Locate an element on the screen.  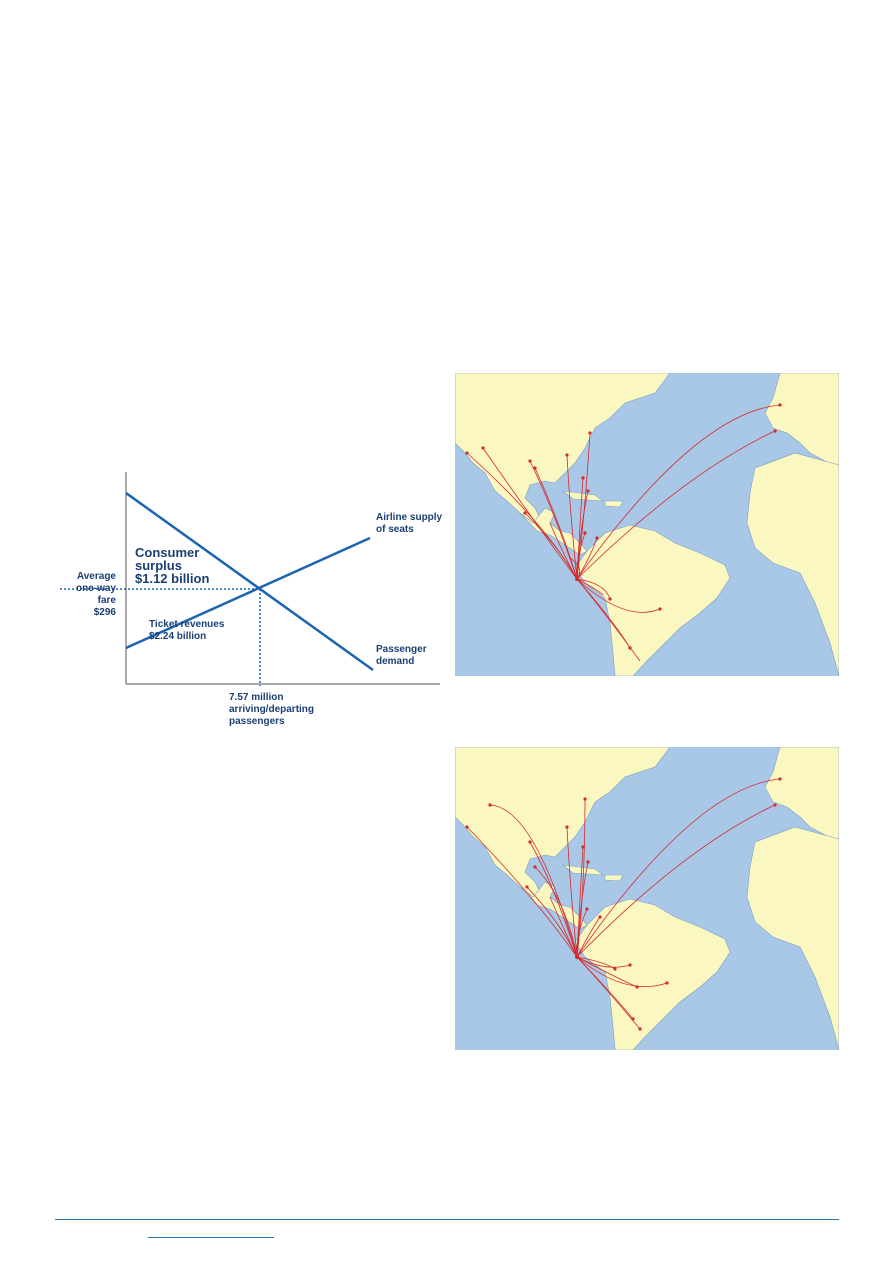
demand-curve is located at coordinates (249, 581).